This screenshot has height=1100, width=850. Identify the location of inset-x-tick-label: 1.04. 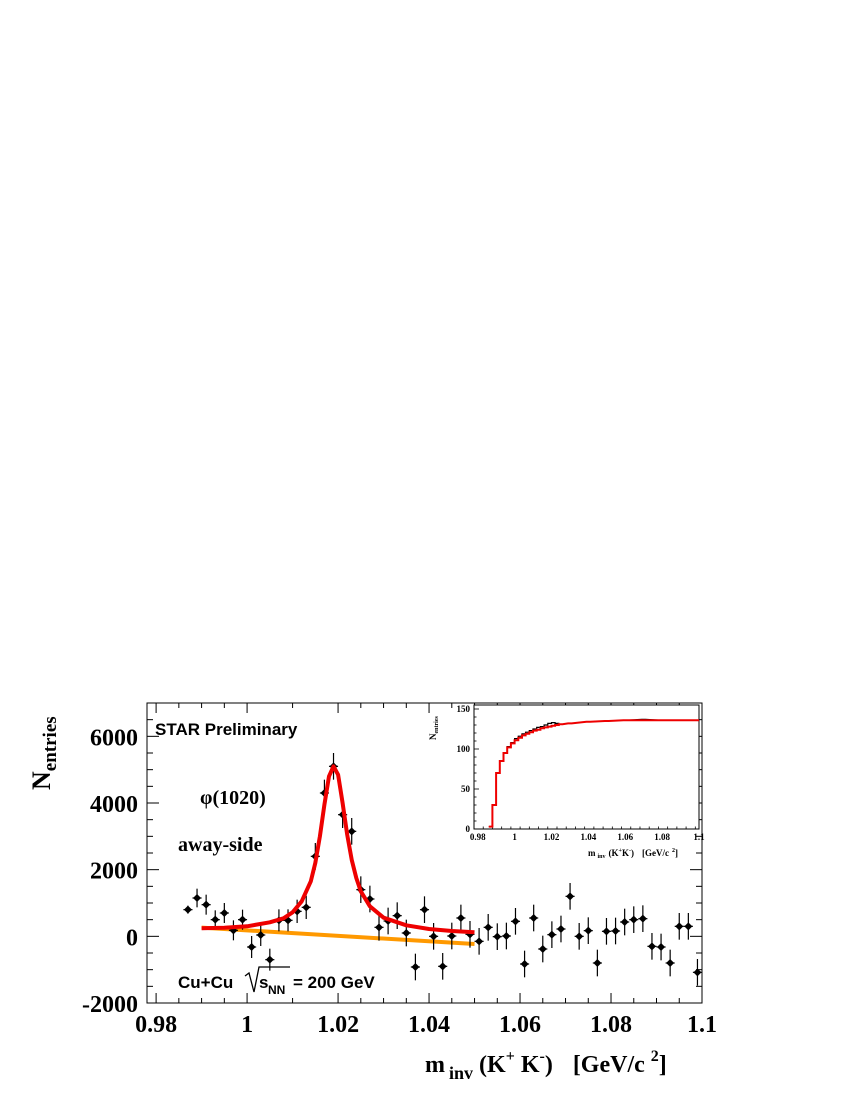
(588, 837).